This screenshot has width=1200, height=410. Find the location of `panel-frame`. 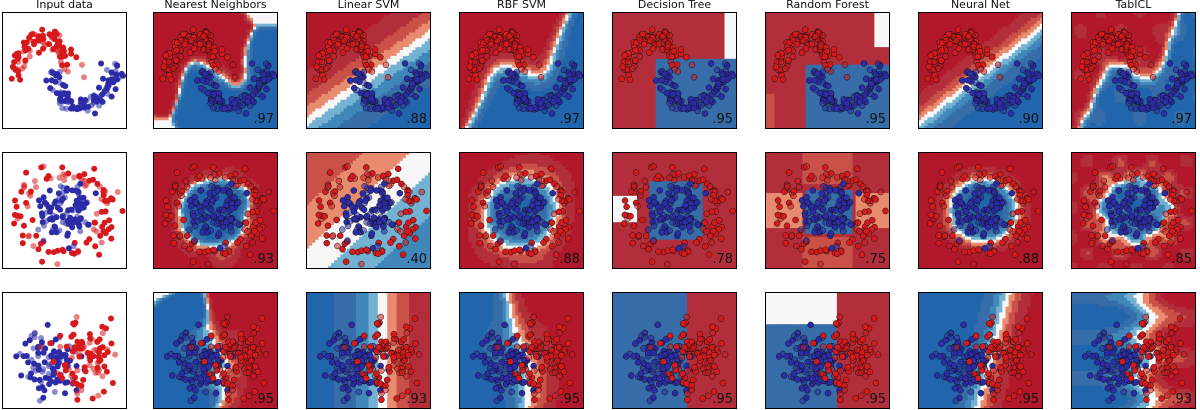

panel-frame is located at coordinates (64, 70).